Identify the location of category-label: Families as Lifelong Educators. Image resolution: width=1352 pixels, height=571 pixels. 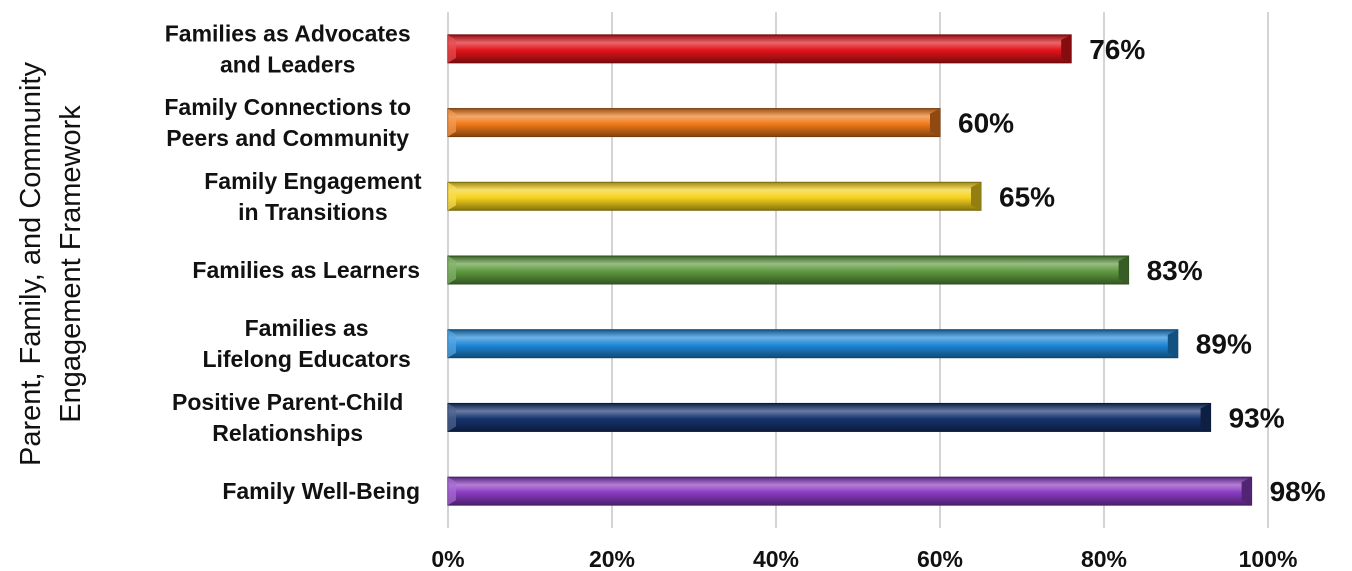
(306, 343).